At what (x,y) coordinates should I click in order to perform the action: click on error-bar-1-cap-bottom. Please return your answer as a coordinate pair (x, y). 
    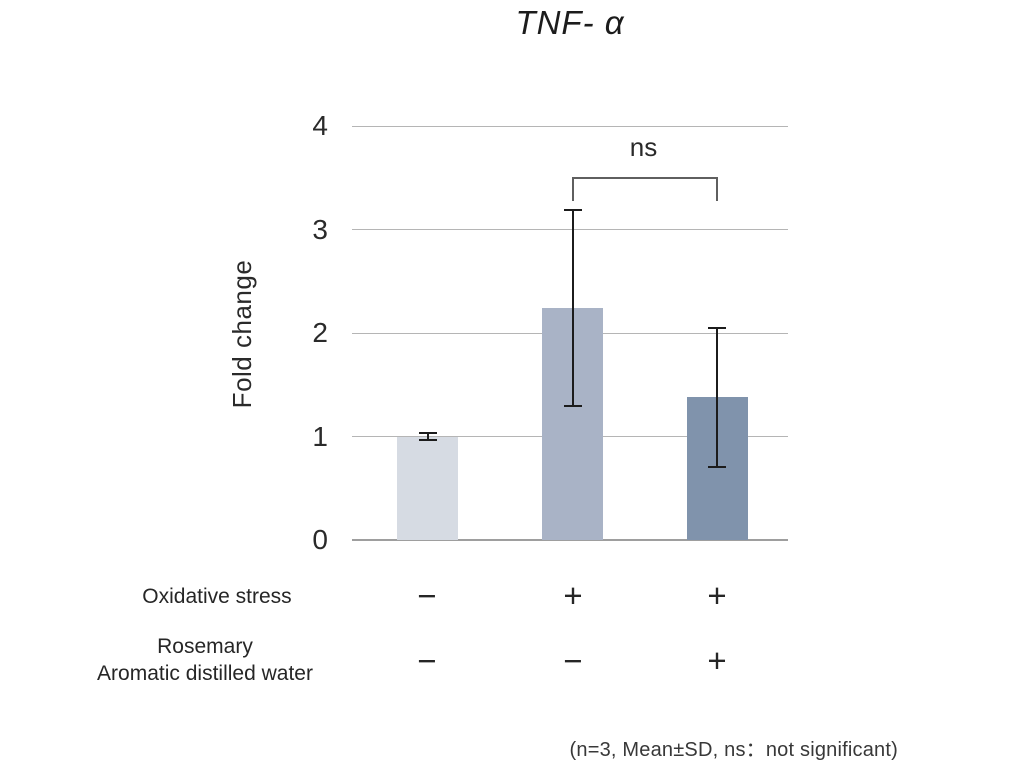
    Looking at the image, I should click on (427, 439).